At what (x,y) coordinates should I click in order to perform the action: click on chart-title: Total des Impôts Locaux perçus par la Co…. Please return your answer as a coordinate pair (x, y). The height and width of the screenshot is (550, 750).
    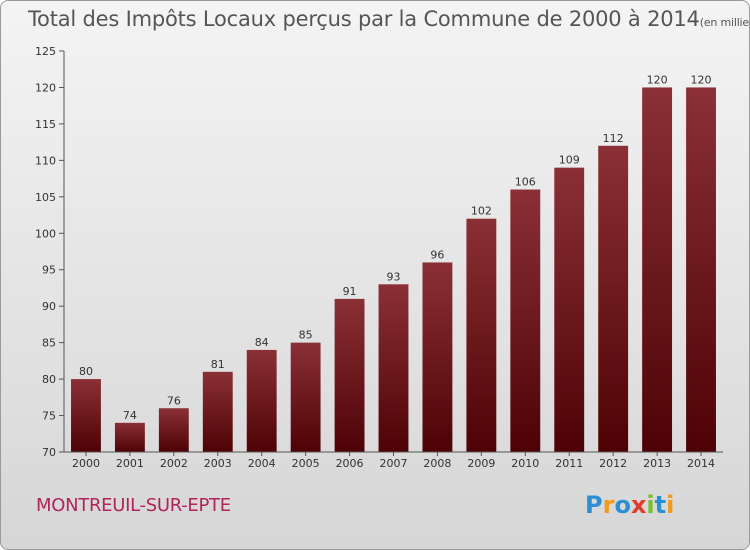
    Looking at the image, I should click on (388, 19).